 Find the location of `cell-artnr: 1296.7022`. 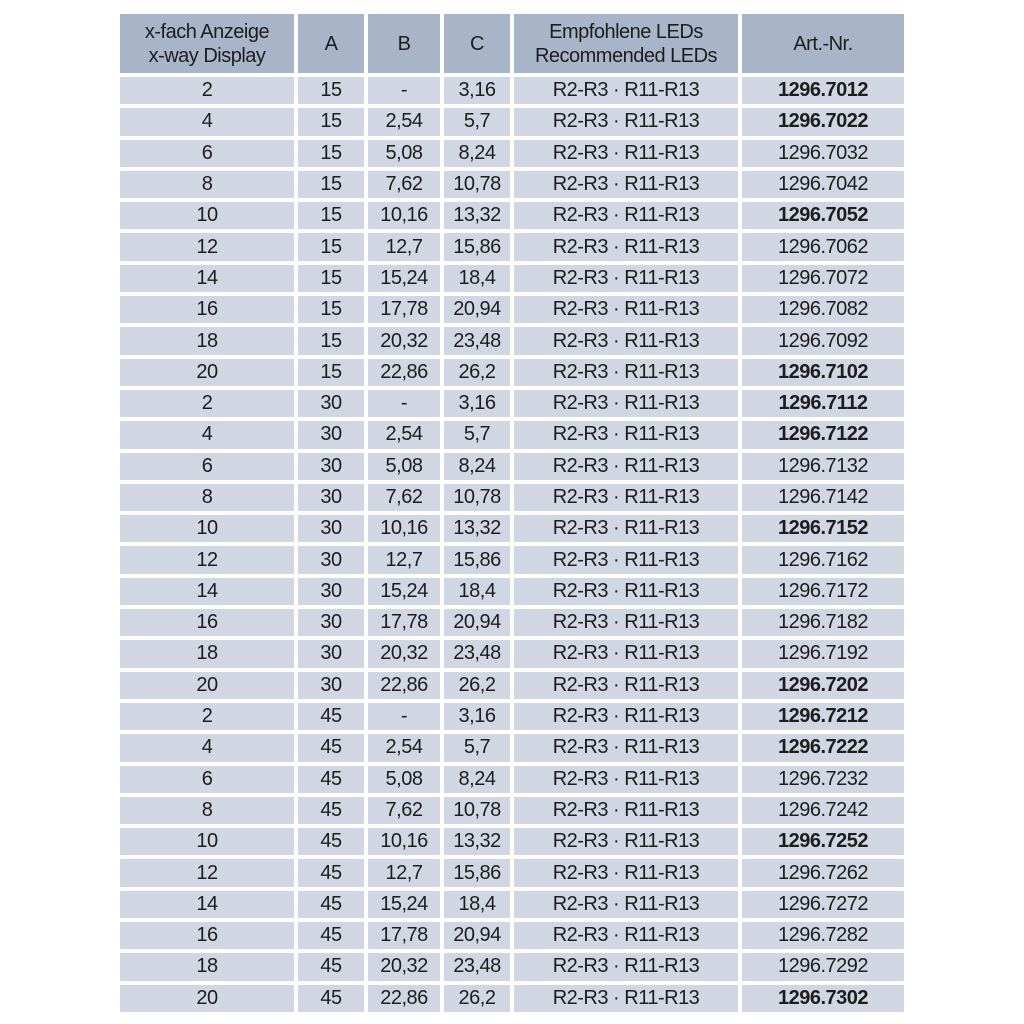

cell-artnr: 1296.7022 is located at coordinates (823, 122).